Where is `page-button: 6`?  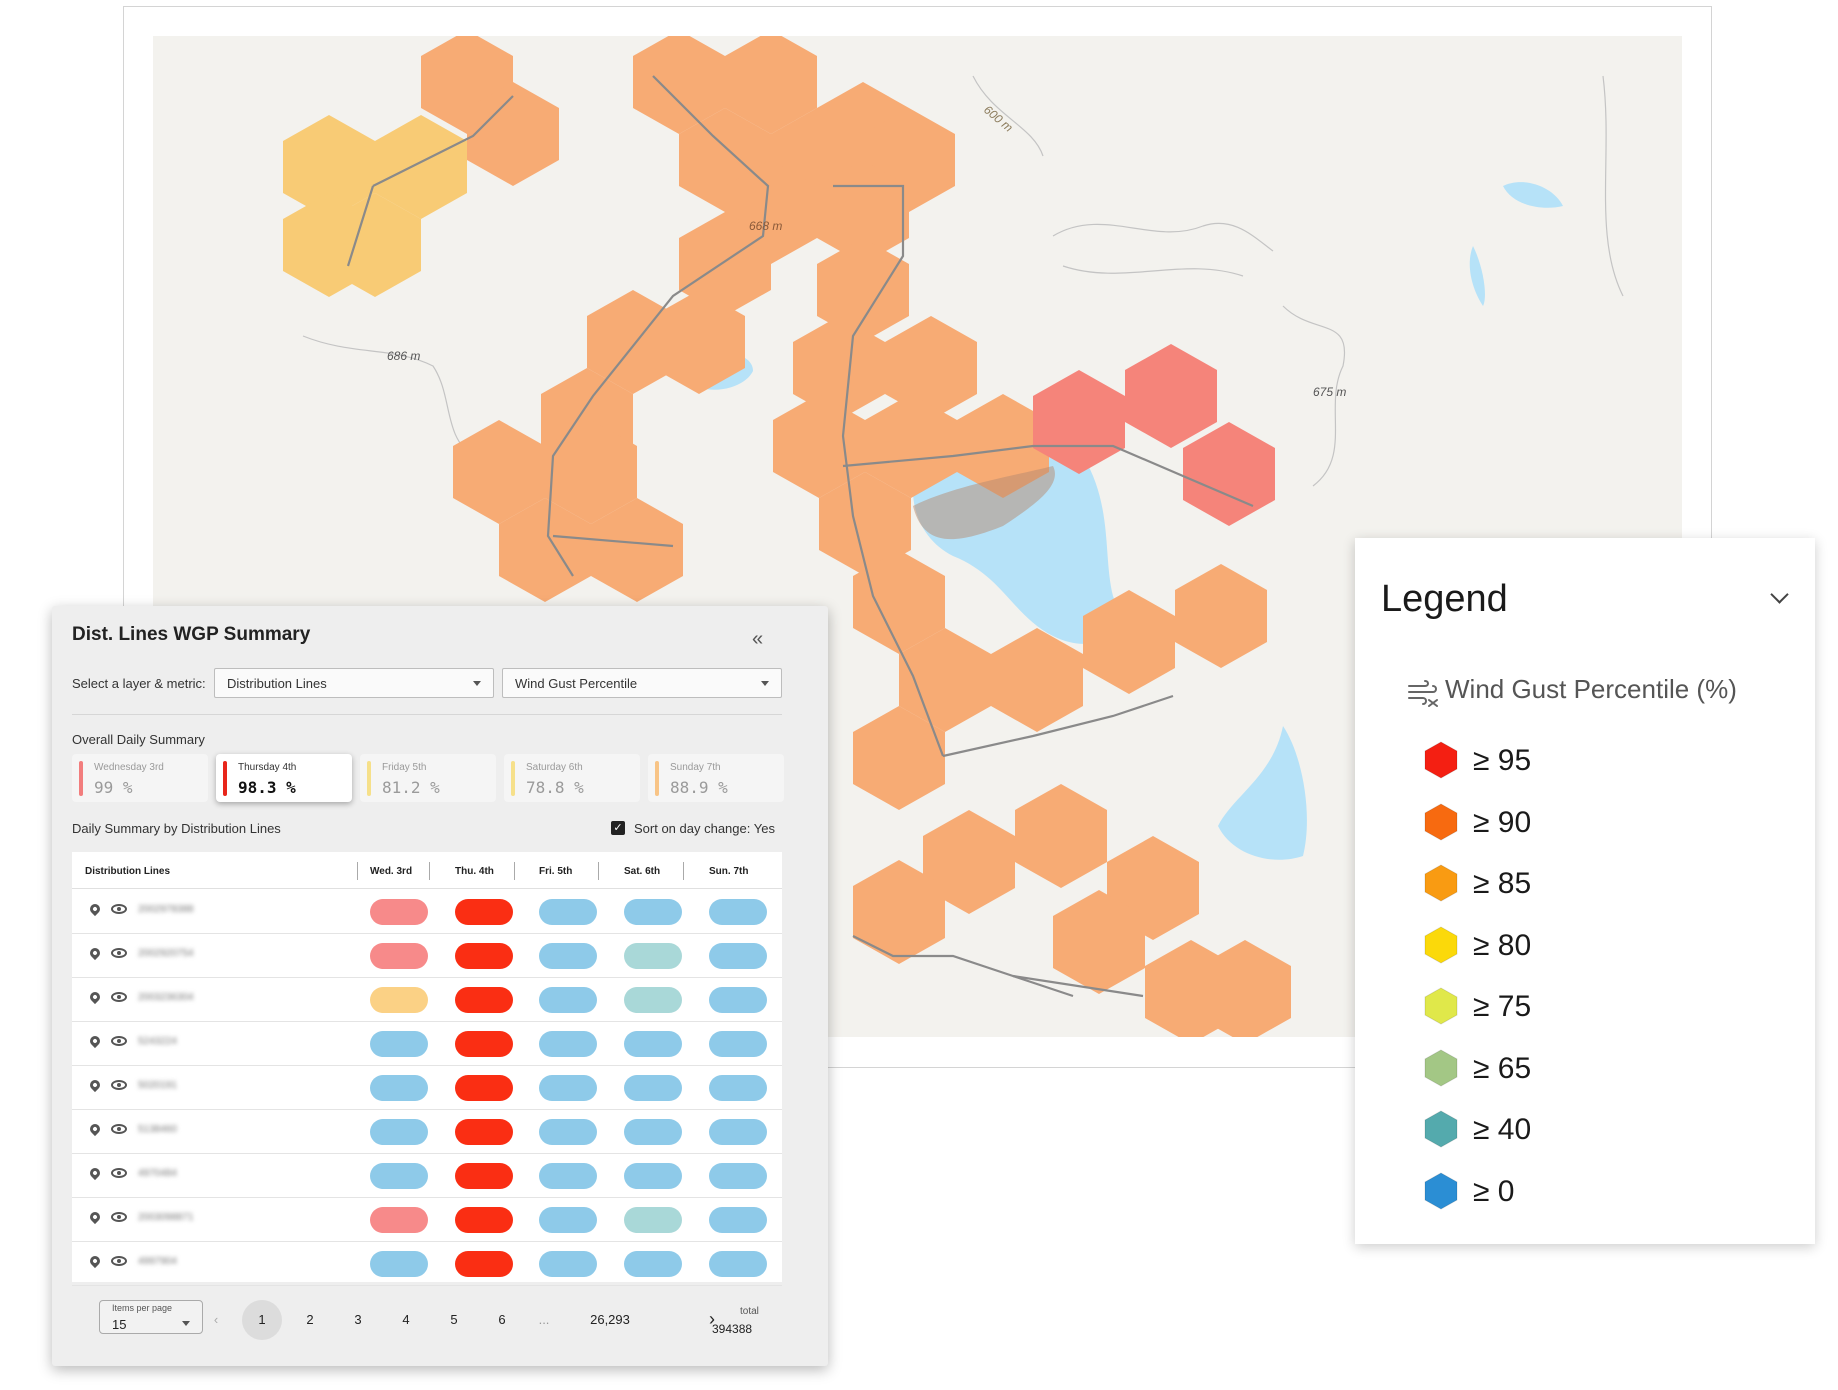
page-button: 6 is located at coordinates (502, 1319).